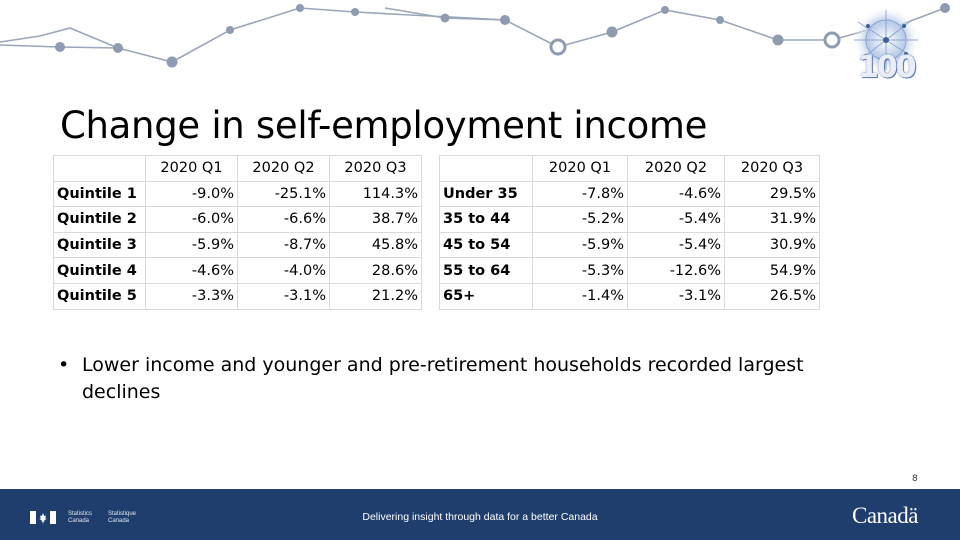 The height and width of the screenshot is (540, 960). I want to click on table-cell: -9.0%, so click(192, 194).